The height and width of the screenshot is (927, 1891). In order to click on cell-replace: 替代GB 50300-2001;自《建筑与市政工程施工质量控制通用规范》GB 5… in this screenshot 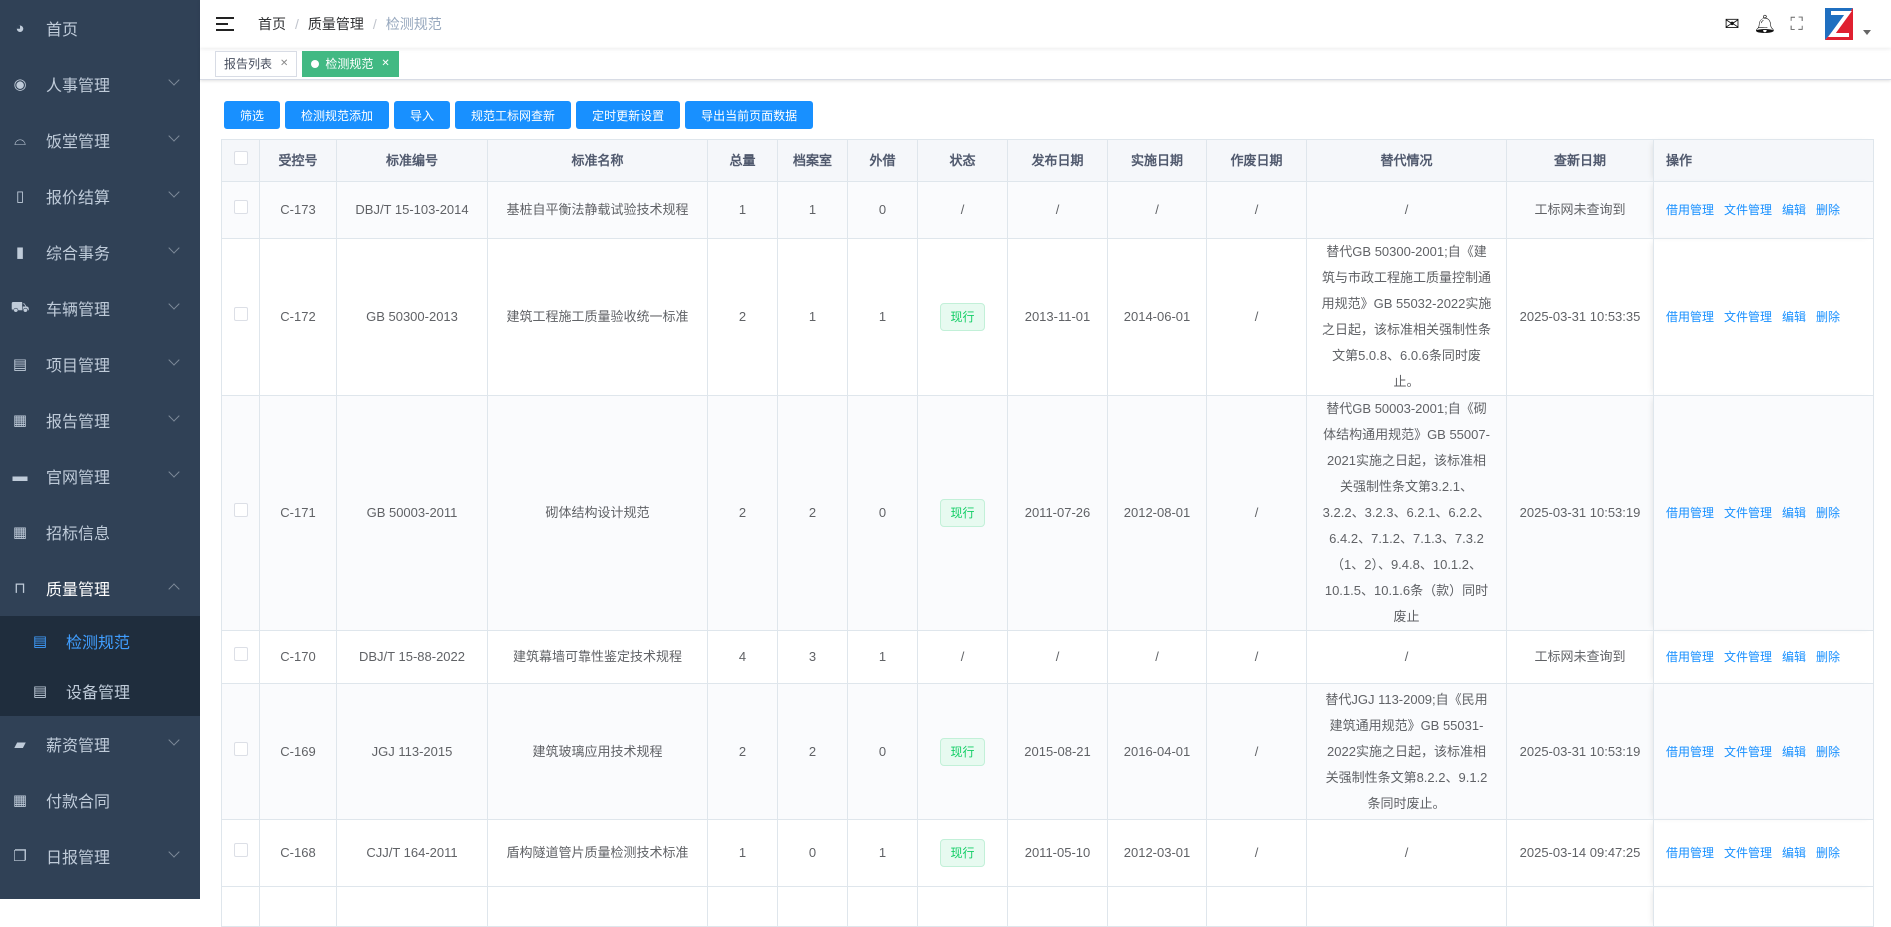, I will do `click(1406, 317)`.